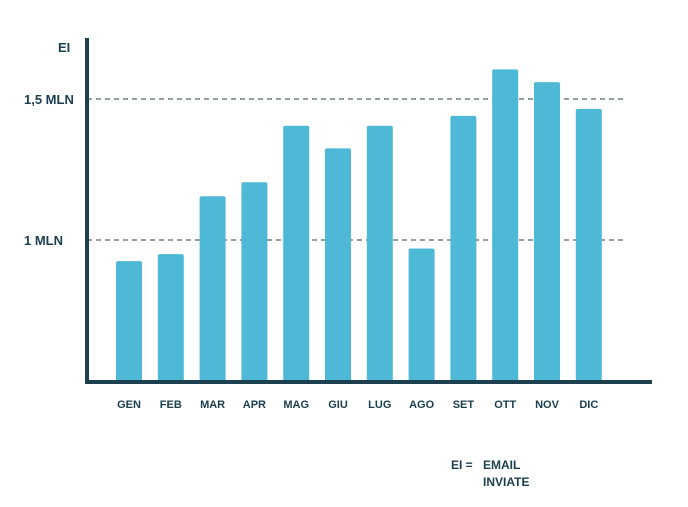 Image resolution: width=688 pixels, height=507 pixels. I want to click on bar-apr, so click(254, 281).